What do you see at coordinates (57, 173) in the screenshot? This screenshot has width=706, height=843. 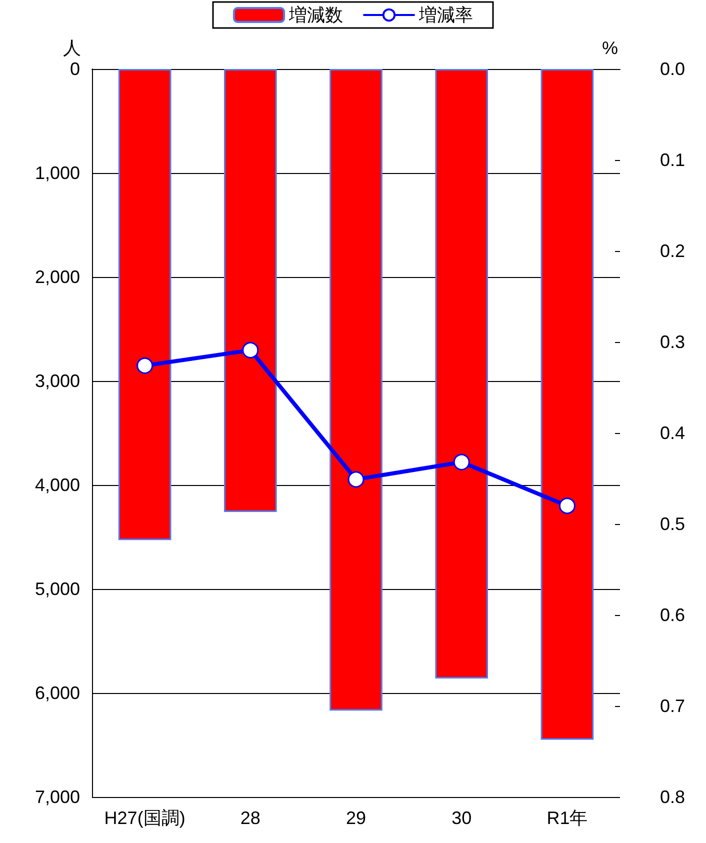 I see `y-tick-label: 1,000` at bounding box center [57, 173].